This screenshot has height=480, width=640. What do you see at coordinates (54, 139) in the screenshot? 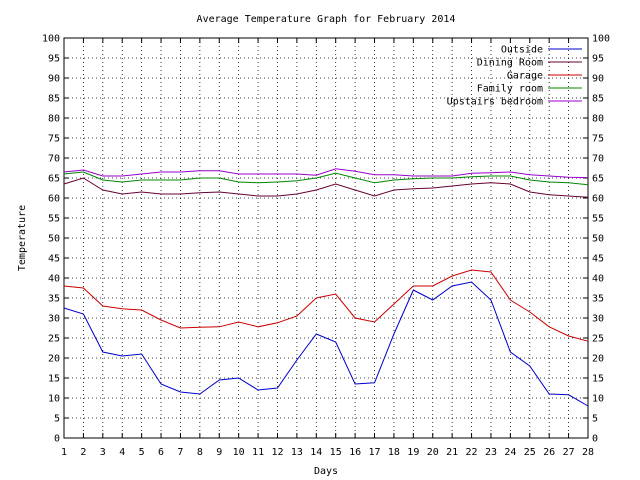
I see `y-tick-label-left: 75` at bounding box center [54, 139].